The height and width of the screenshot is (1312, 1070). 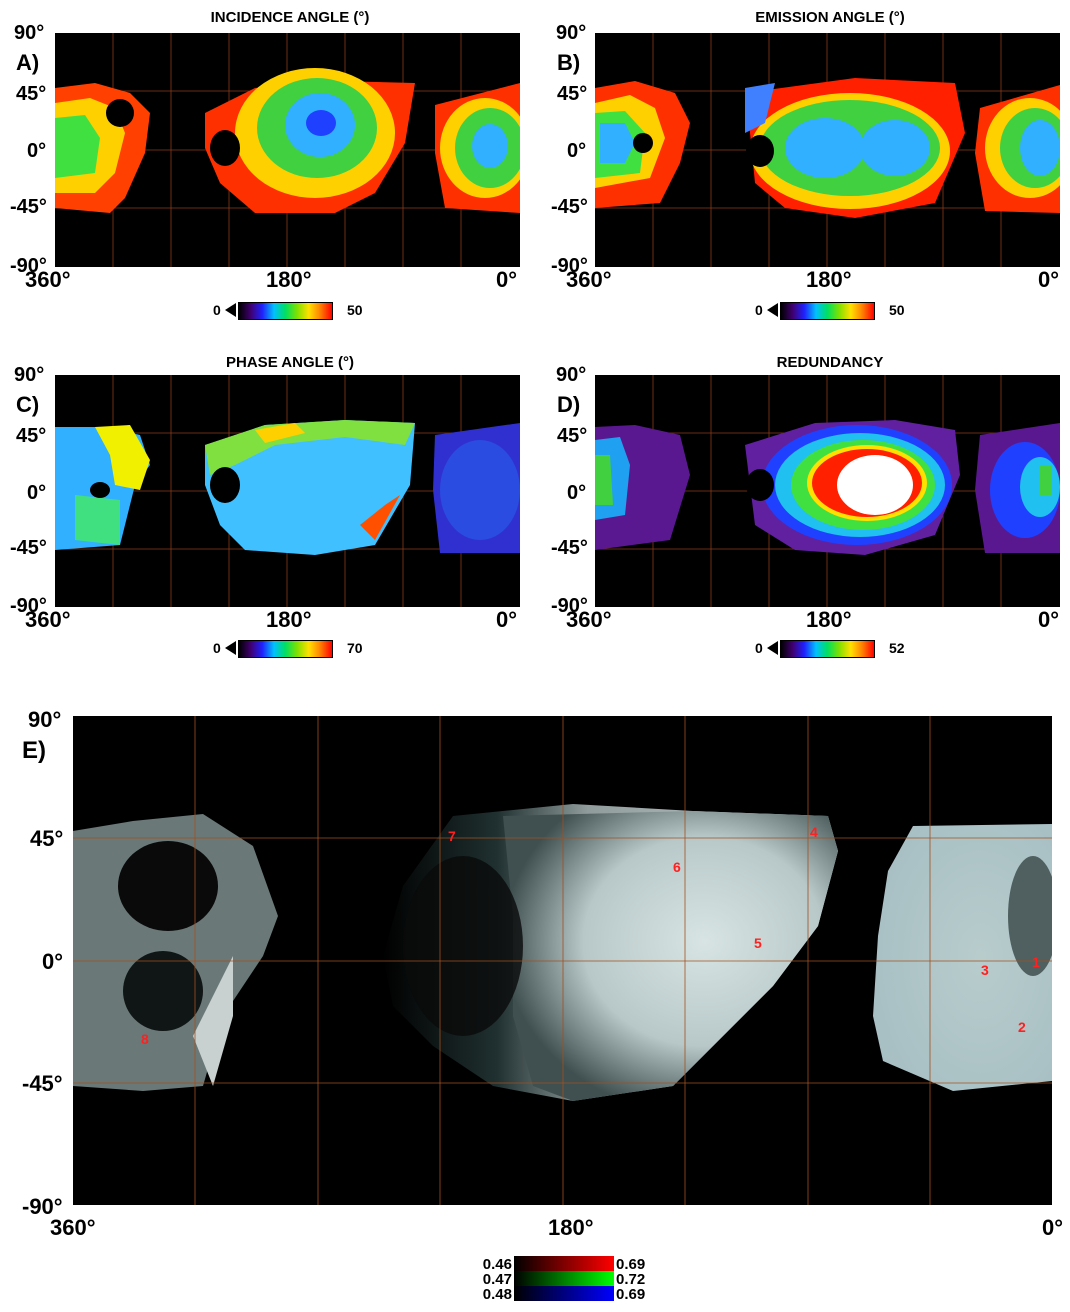 What do you see at coordinates (29, 375) in the screenshot?
I see `panel-c-lat-90: 90°` at bounding box center [29, 375].